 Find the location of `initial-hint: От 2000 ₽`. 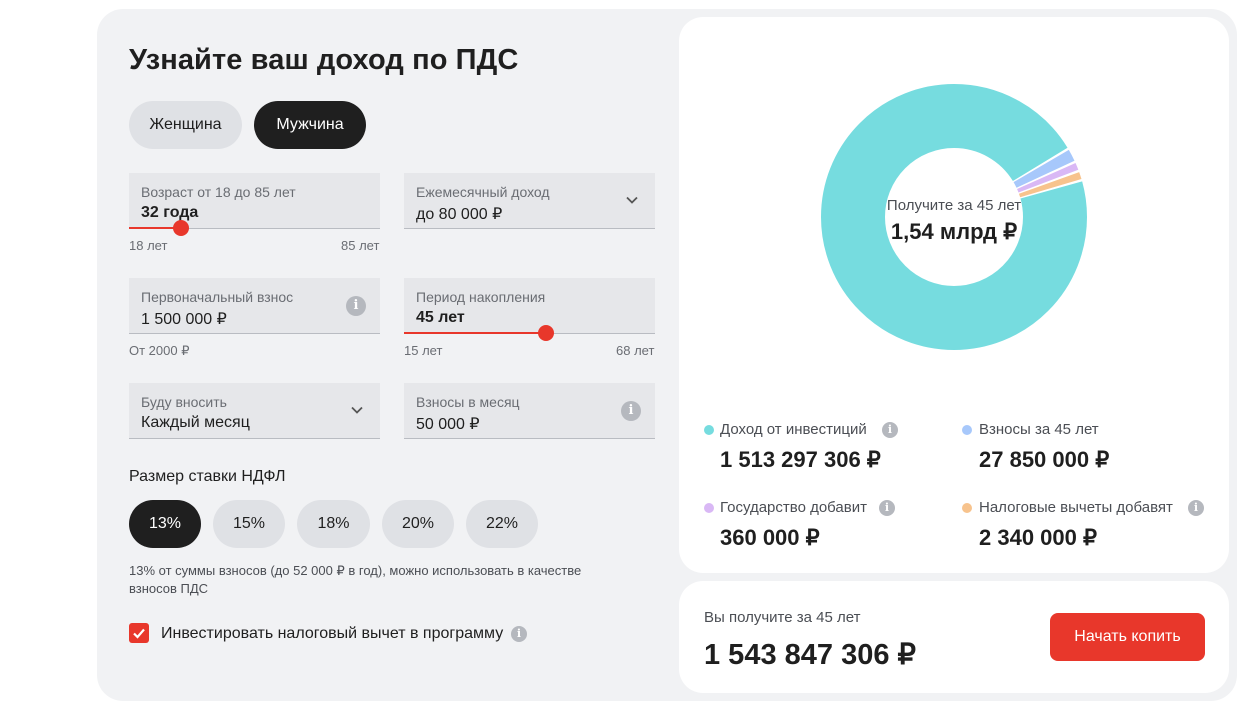

initial-hint: От 2000 ₽ is located at coordinates (159, 350).